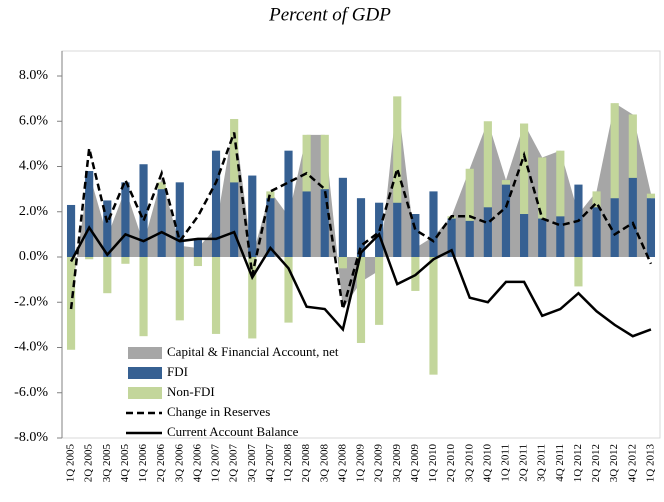 This screenshot has width=664, height=502. I want to click on y-tick-label: -6.0%, so click(31, 392).